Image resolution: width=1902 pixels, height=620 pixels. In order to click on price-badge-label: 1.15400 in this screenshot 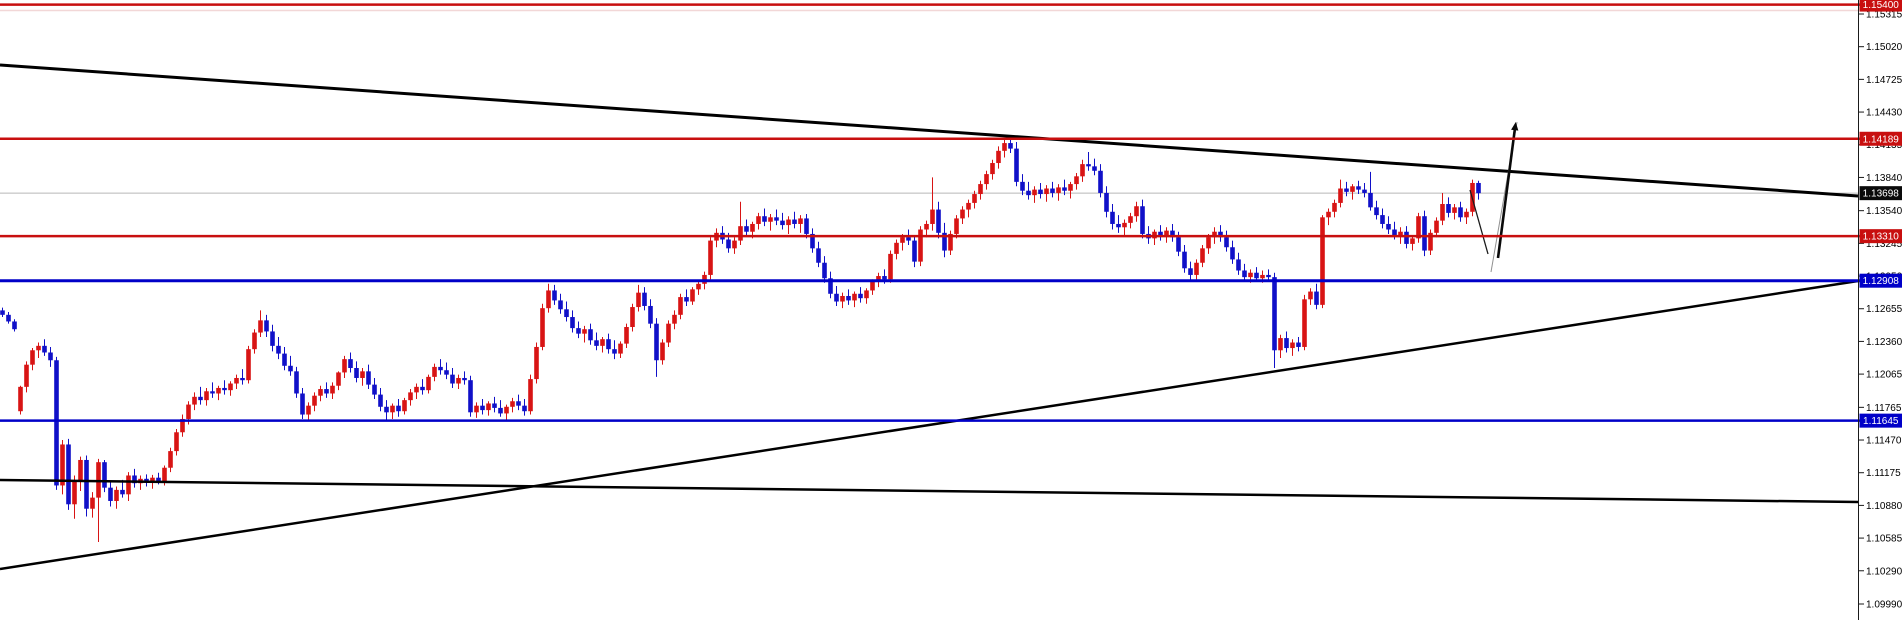, I will do `click(1881, 5)`.